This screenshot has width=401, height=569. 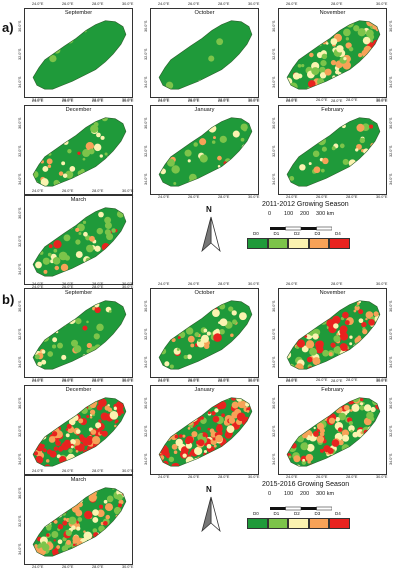 What do you see at coordinates (332, 53) in the screenshot?
I see `map-panel-november: November` at bounding box center [332, 53].